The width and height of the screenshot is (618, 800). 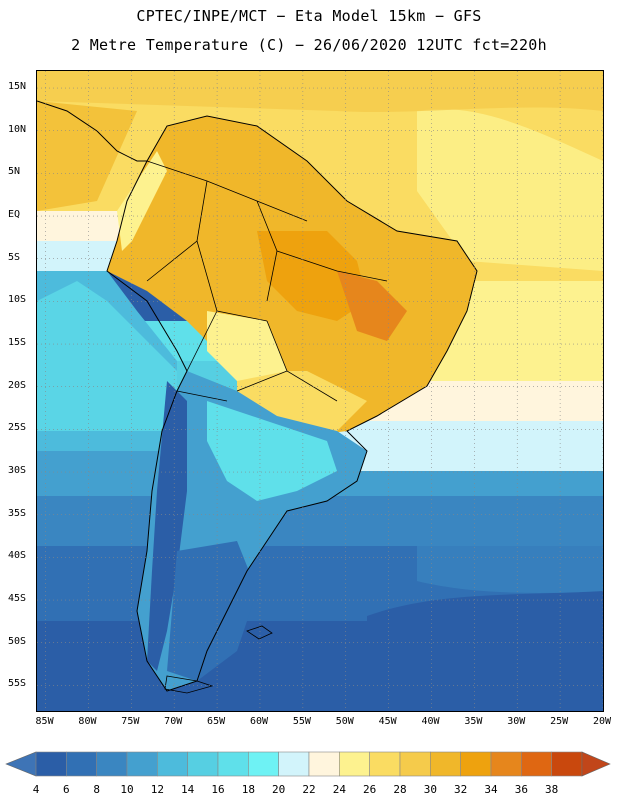 I want to click on central-america-outline, so click(x=92, y=131).